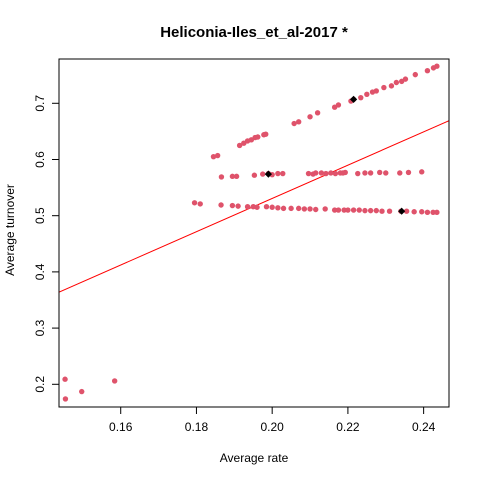 The image size is (480, 480). Describe the element at coordinates (254, 458) in the screenshot. I see `x-axis-label: Average rate` at that location.